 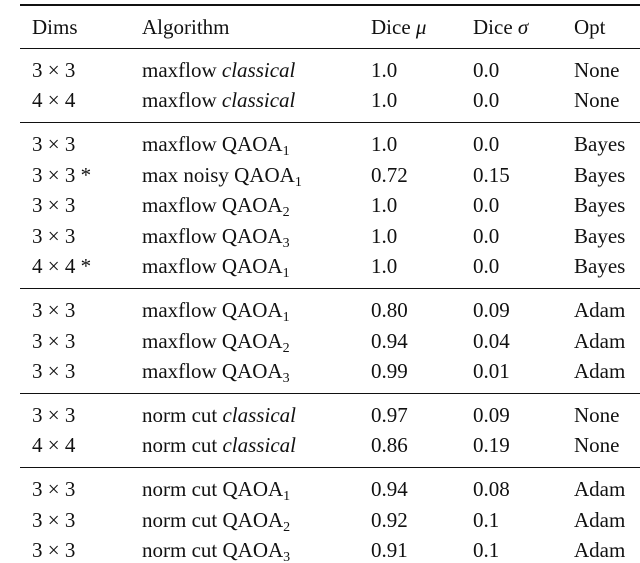 What do you see at coordinates (491, 414) in the screenshot?
I see `cell: 0.09` at bounding box center [491, 414].